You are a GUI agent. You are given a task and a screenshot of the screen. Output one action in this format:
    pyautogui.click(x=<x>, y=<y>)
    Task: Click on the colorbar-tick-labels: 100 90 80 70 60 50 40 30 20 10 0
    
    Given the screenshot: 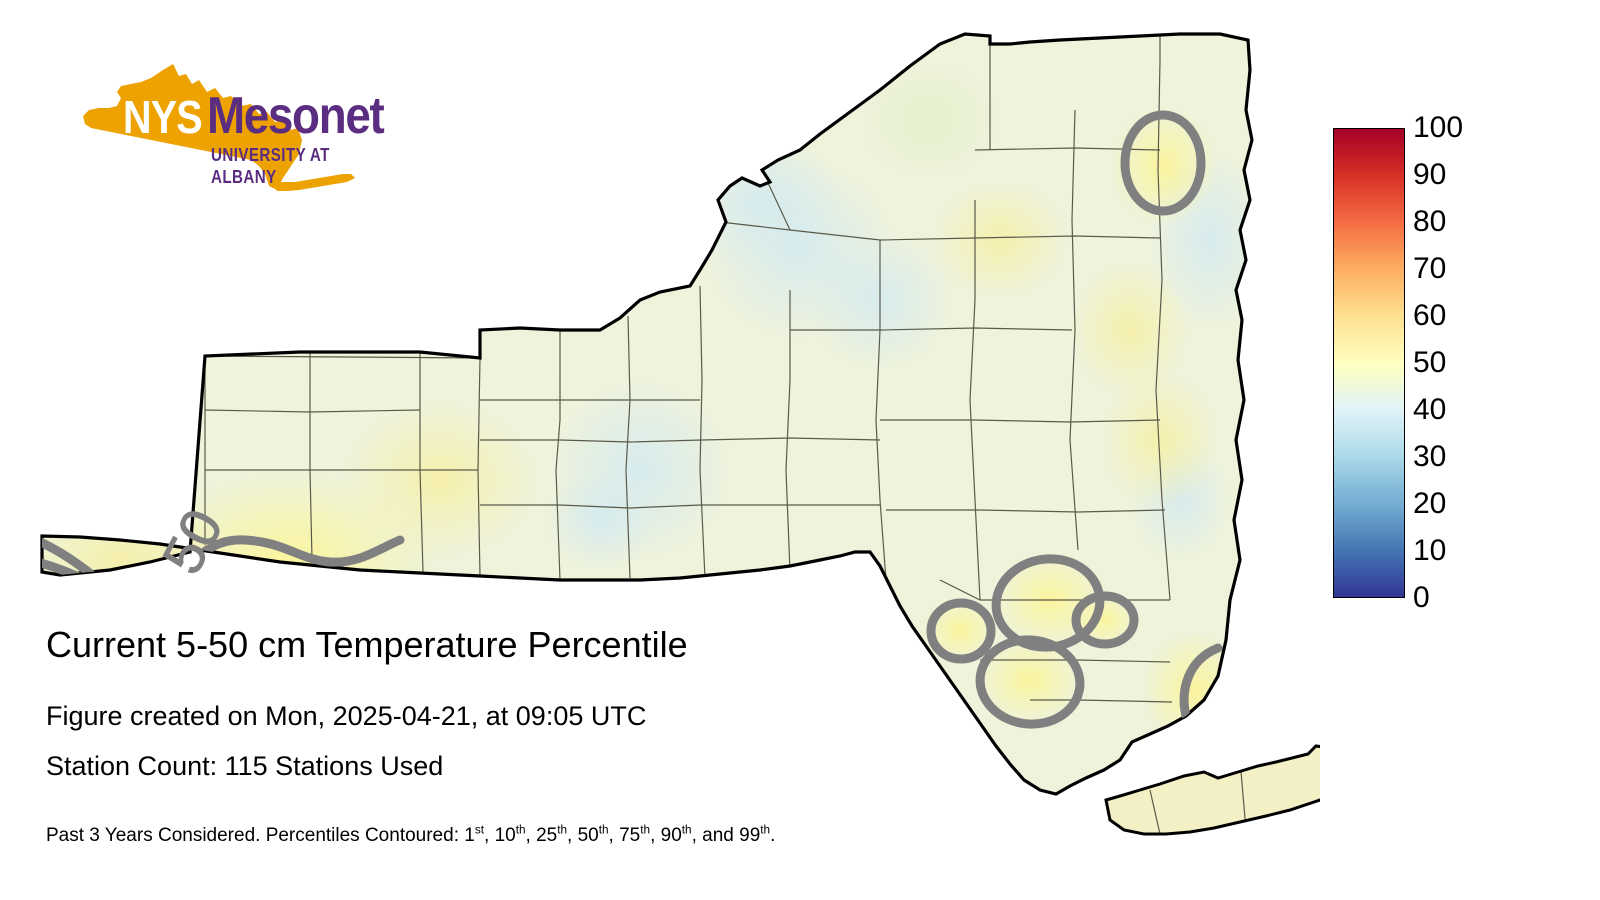 What is the action you would take?
    pyautogui.click(x=1453, y=363)
    